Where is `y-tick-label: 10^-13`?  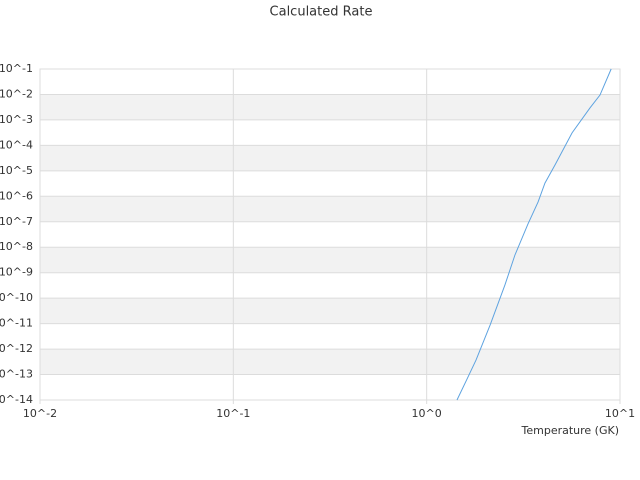
y-tick-label: 10^-13 is located at coordinates (16, 374).